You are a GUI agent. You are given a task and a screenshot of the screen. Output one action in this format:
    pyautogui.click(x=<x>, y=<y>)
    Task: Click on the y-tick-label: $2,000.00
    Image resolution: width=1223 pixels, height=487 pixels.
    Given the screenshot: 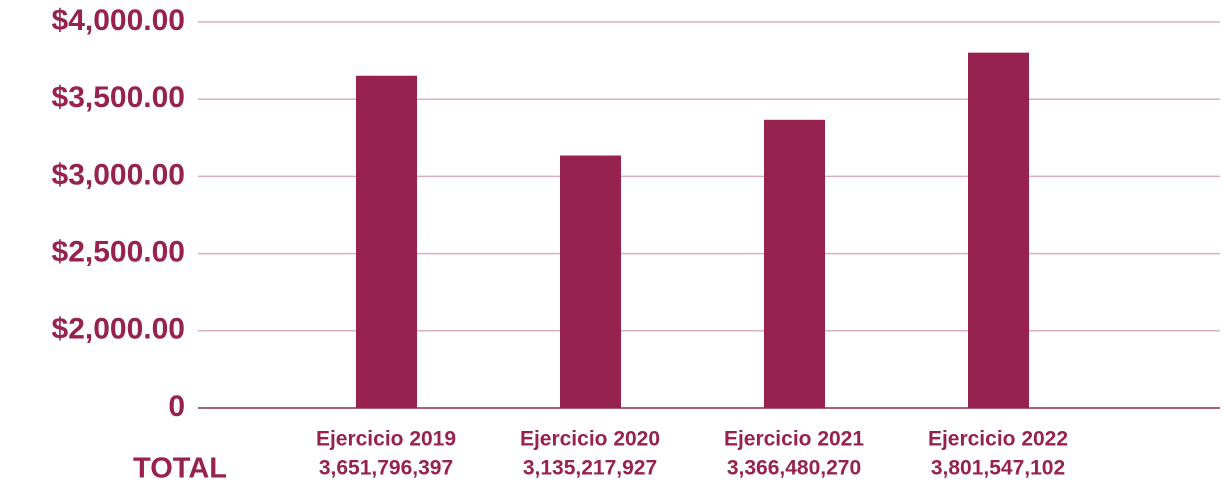 What is the action you would take?
    pyautogui.click(x=118, y=329)
    